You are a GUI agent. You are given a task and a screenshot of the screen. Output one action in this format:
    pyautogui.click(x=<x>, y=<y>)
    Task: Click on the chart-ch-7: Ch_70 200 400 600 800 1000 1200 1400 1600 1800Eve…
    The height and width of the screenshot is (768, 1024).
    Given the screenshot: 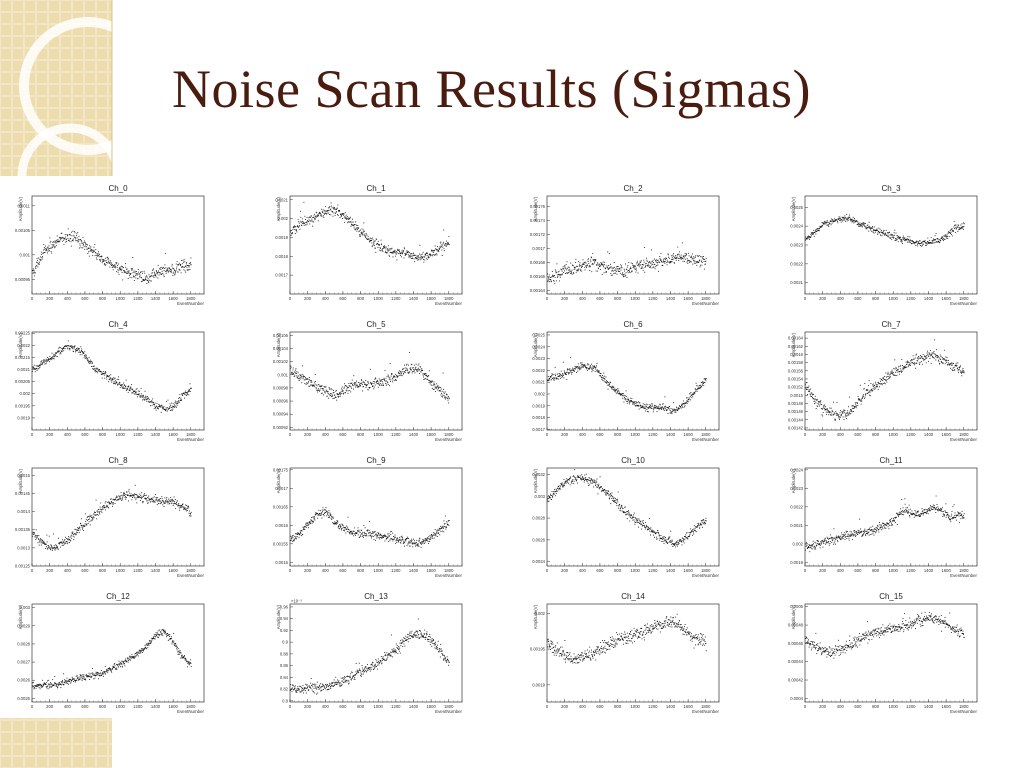 What is the action you would take?
    pyautogui.click(x=883, y=381)
    